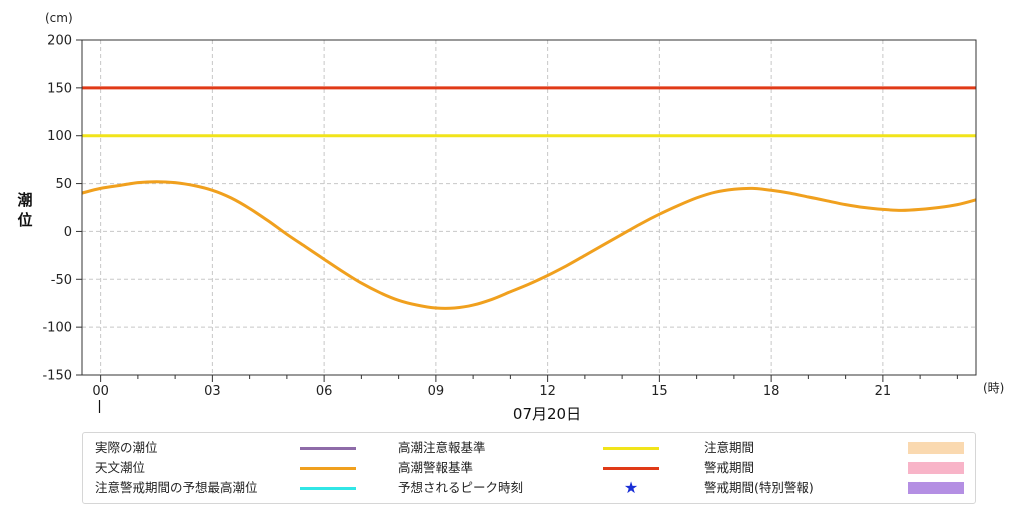  I want to click on y-tick-label: -150, so click(57, 376).